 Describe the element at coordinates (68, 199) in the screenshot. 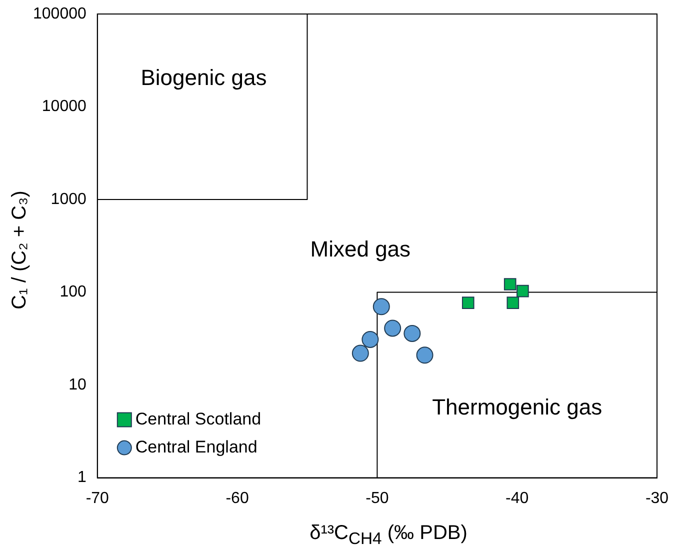

I see `y-tick-label: 1000` at that location.